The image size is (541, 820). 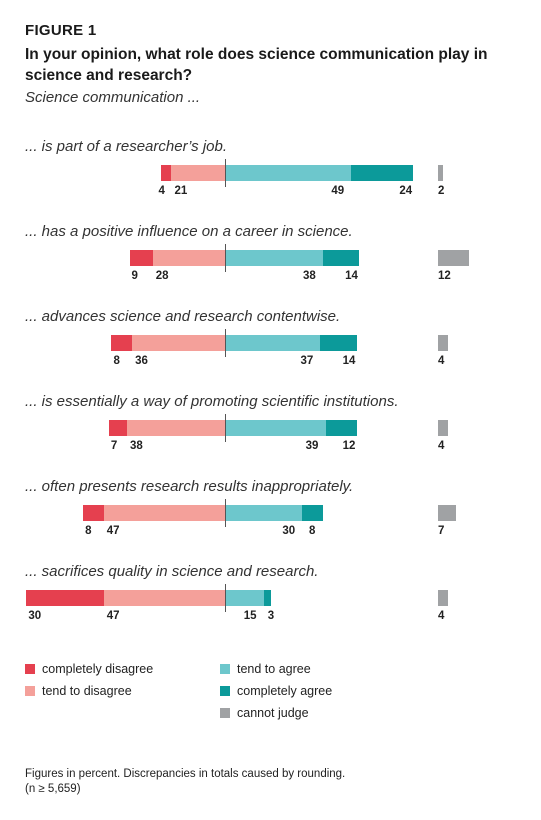 I want to click on figure-label: FIGURE 1, so click(x=61, y=30).